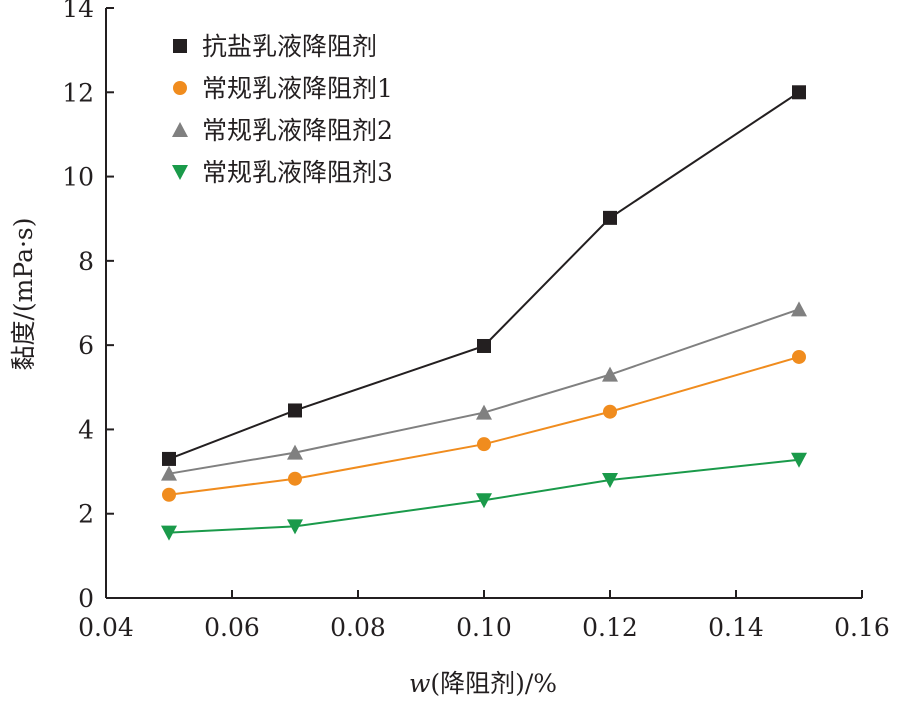 The height and width of the screenshot is (721, 897). I want to click on y-tick-label: 10, so click(78, 177).